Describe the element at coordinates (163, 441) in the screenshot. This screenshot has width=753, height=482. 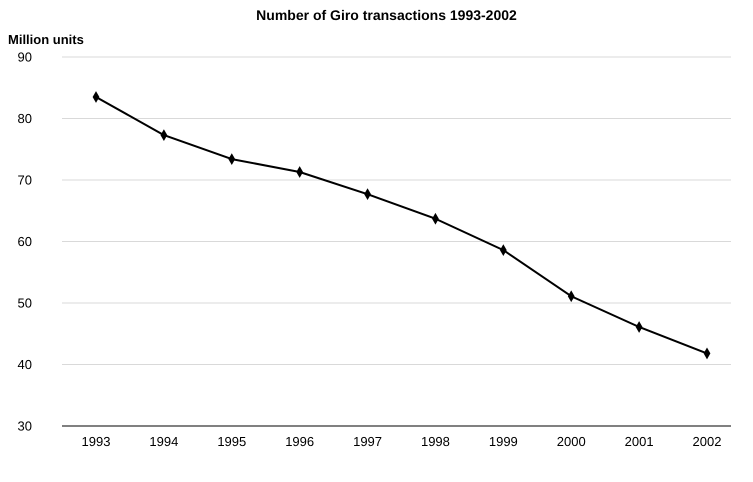
I see `x-tick-label: 1994` at that location.